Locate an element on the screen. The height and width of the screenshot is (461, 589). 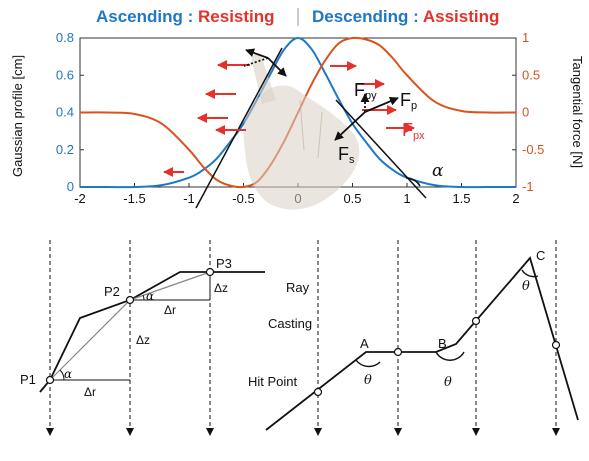
hit-point-label: Hit Point is located at coordinates (273, 381).